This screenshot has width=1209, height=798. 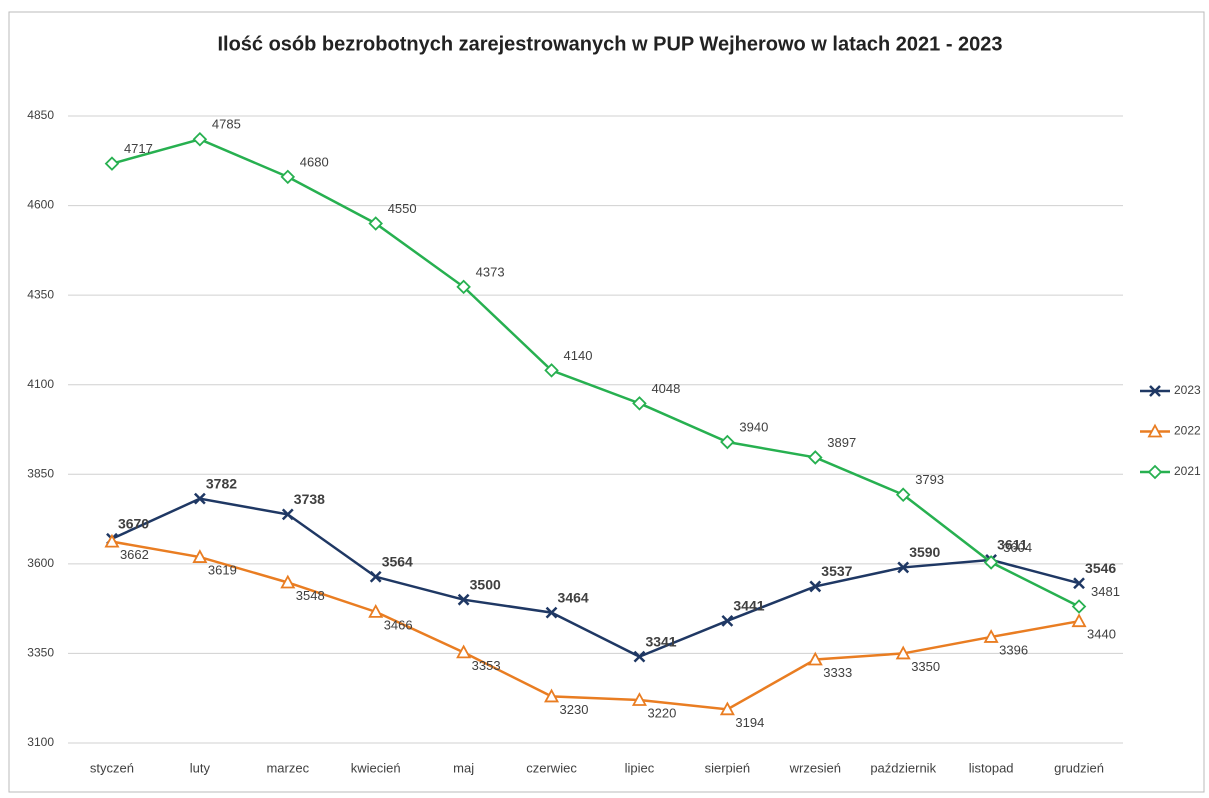 I want to click on data-label: 4140, so click(x=578, y=355).